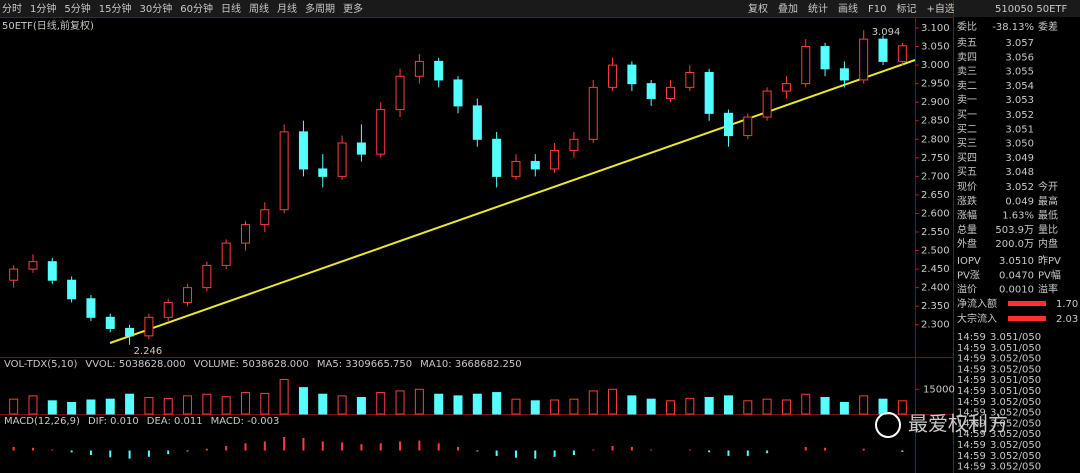 The height and width of the screenshot is (473, 1080). Describe the element at coordinates (1014, 230) in the screenshot. I see `panel-value: 503.9万` at that location.